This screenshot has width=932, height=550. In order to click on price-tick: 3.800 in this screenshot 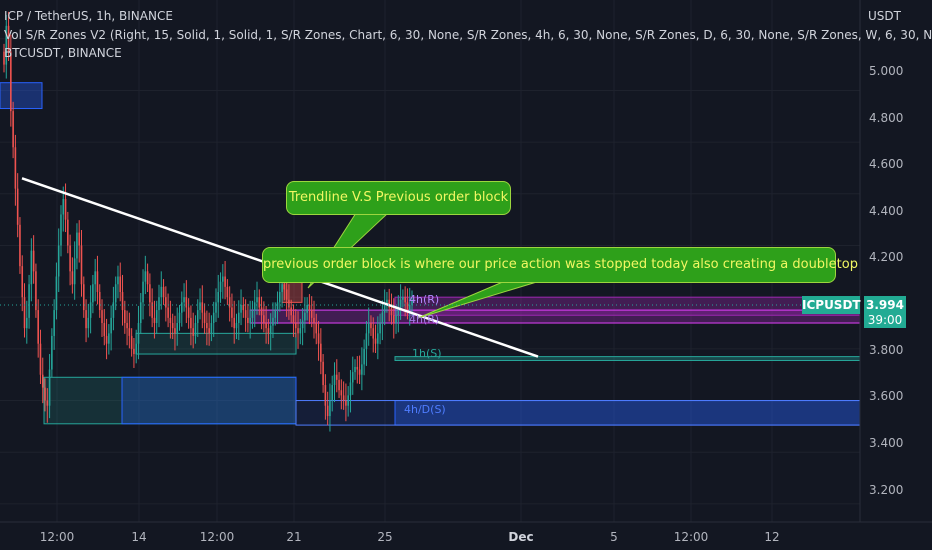, I will do `click(886, 350)`.